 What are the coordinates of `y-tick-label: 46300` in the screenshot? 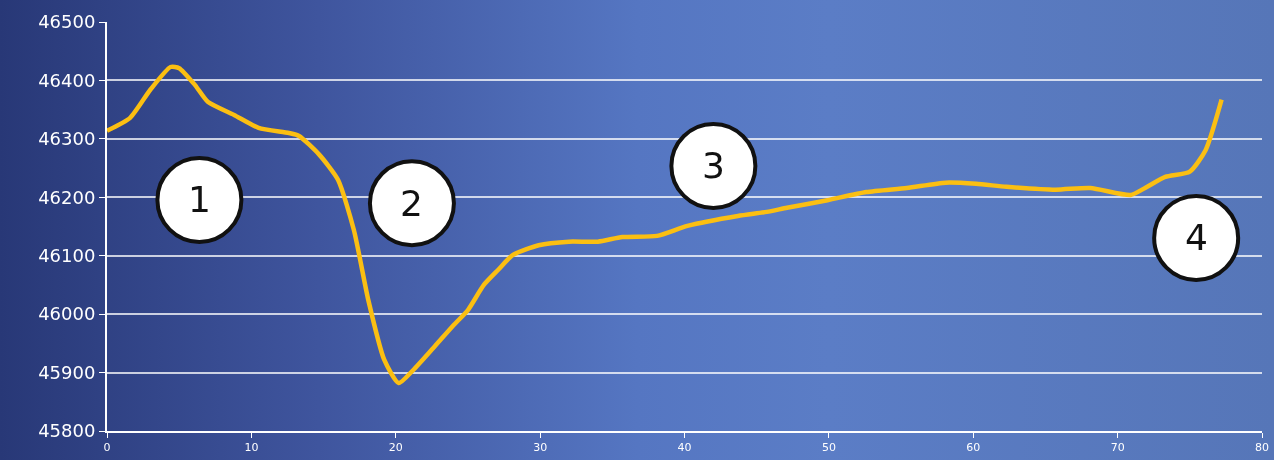 It's located at (67, 139).